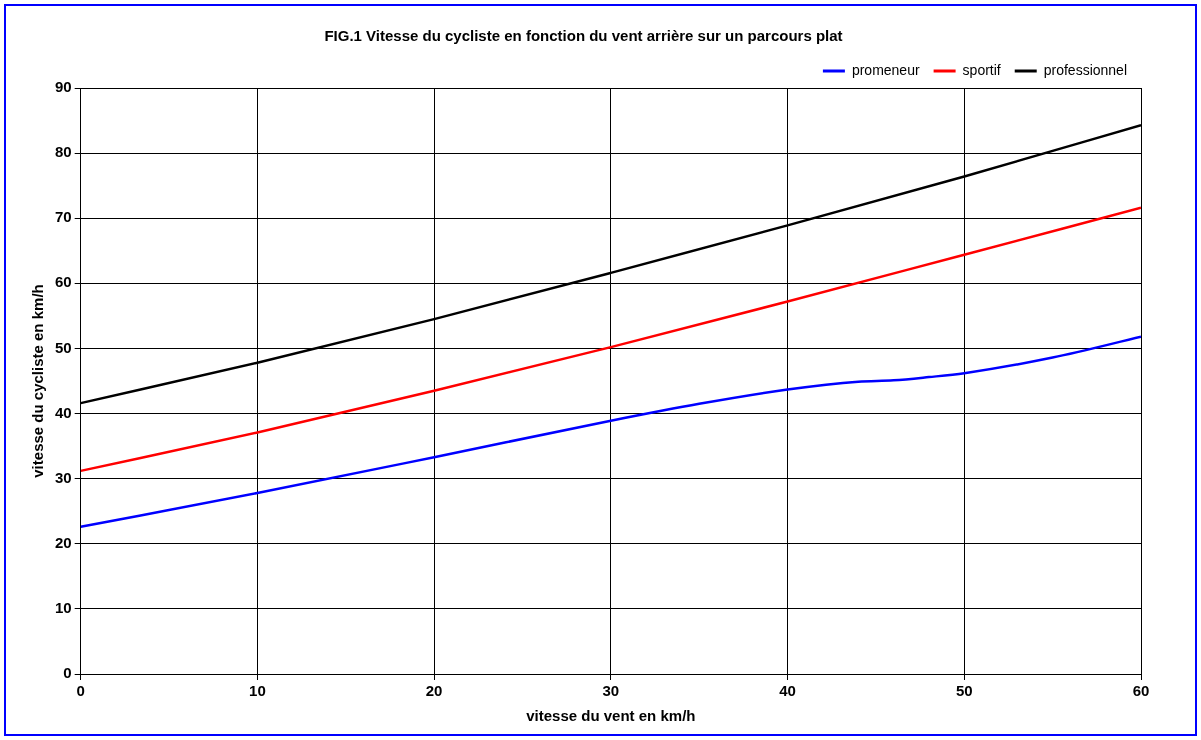 The height and width of the screenshot is (740, 1201). I want to click on legend-label: professionnel, so click(1085, 69).